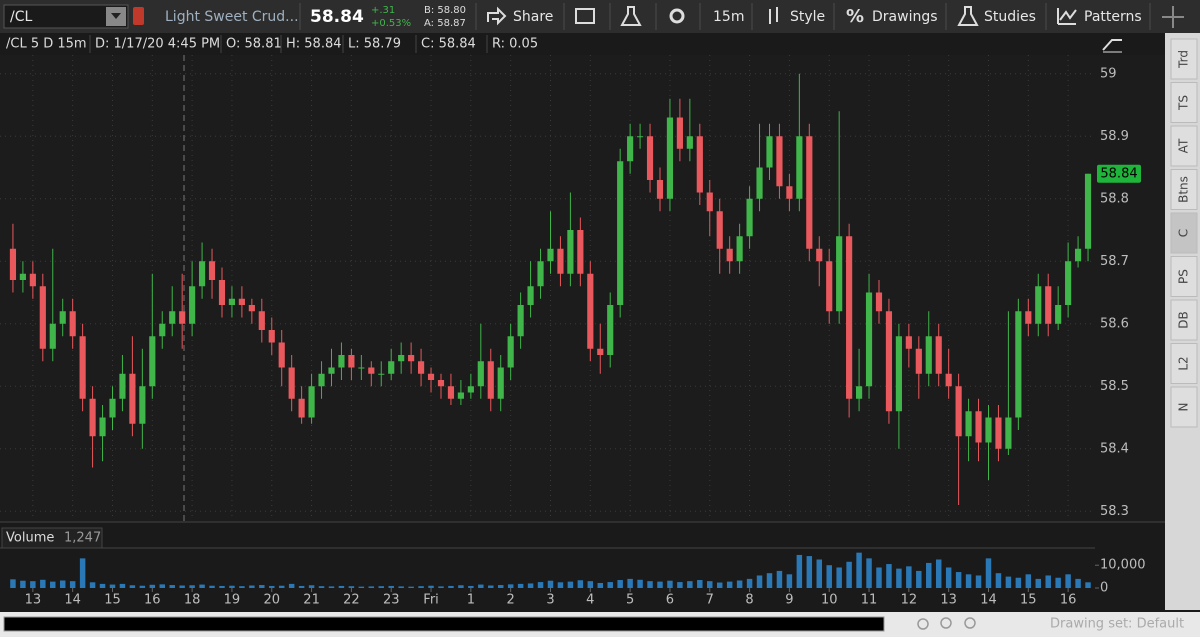  Describe the element at coordinates (533, 17) in the screenshot. I see `toolbar-button: Share` at that location.